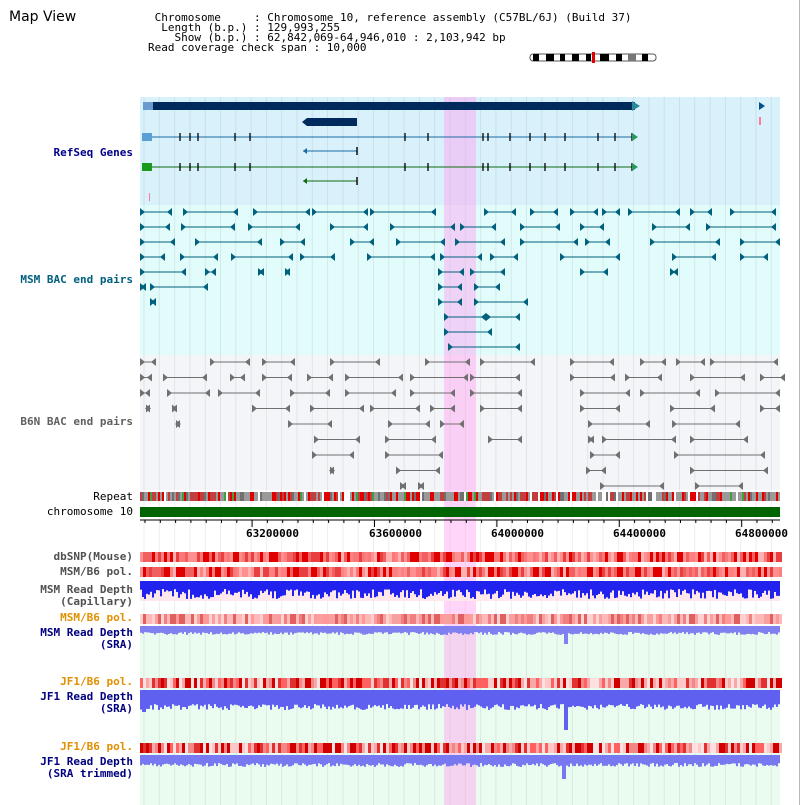  Describe the element at coordinates (462, 424) in the screenshot. I see `b6n-bac-track` at that location.